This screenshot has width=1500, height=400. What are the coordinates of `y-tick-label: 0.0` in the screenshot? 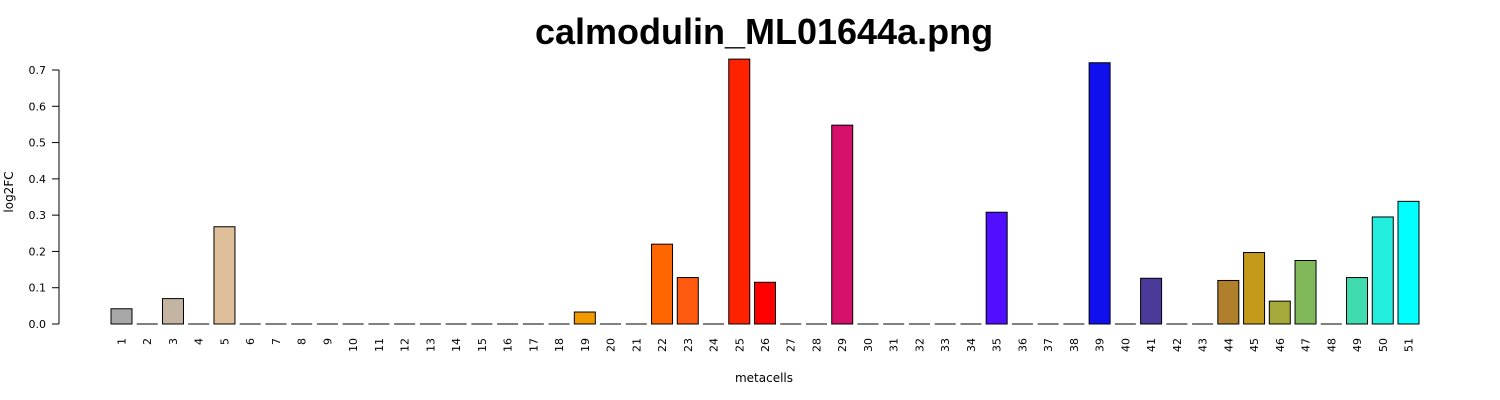 It's located at (38, 324).